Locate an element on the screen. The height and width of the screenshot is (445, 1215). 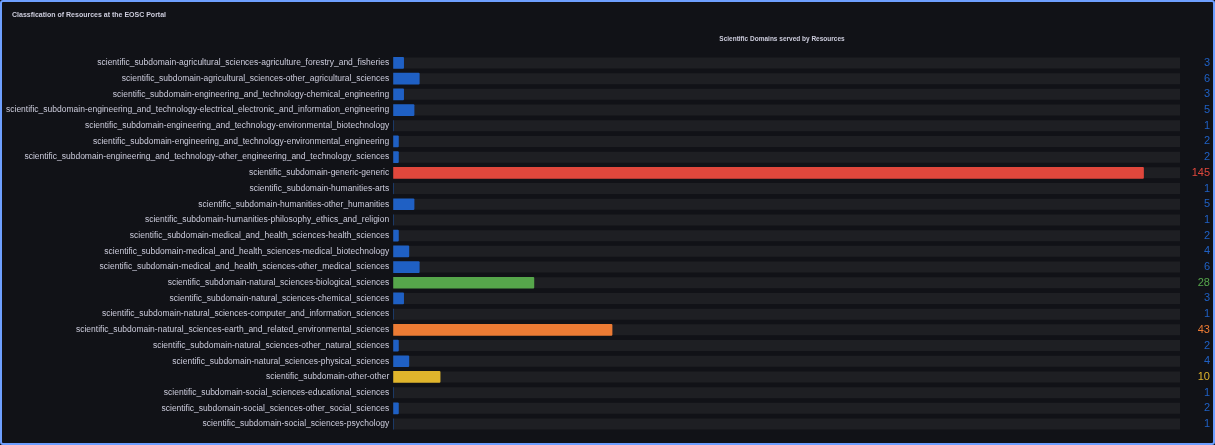
y-tick-label: scientific_subdomain-medical_and_health_sciences-other_medical_sciences is located at coordinates (244, 266).